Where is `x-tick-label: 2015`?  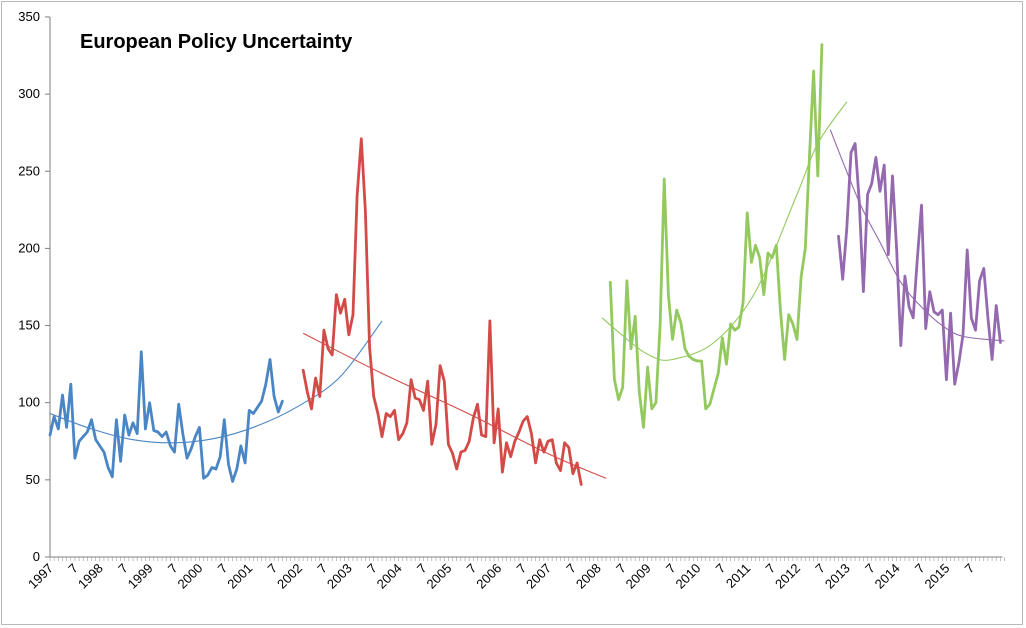 x-tick-label: 2015 is located at coordinates (936, 576).